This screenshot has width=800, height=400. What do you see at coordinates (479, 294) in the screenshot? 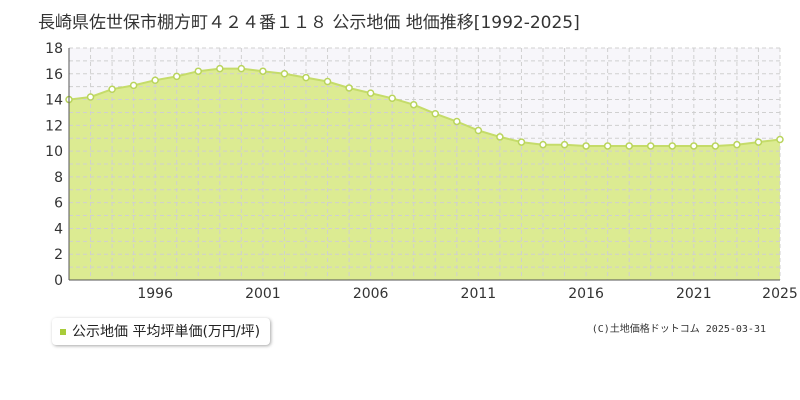
I see `x-tick-label: 2011` at bounding box center [479, 294].